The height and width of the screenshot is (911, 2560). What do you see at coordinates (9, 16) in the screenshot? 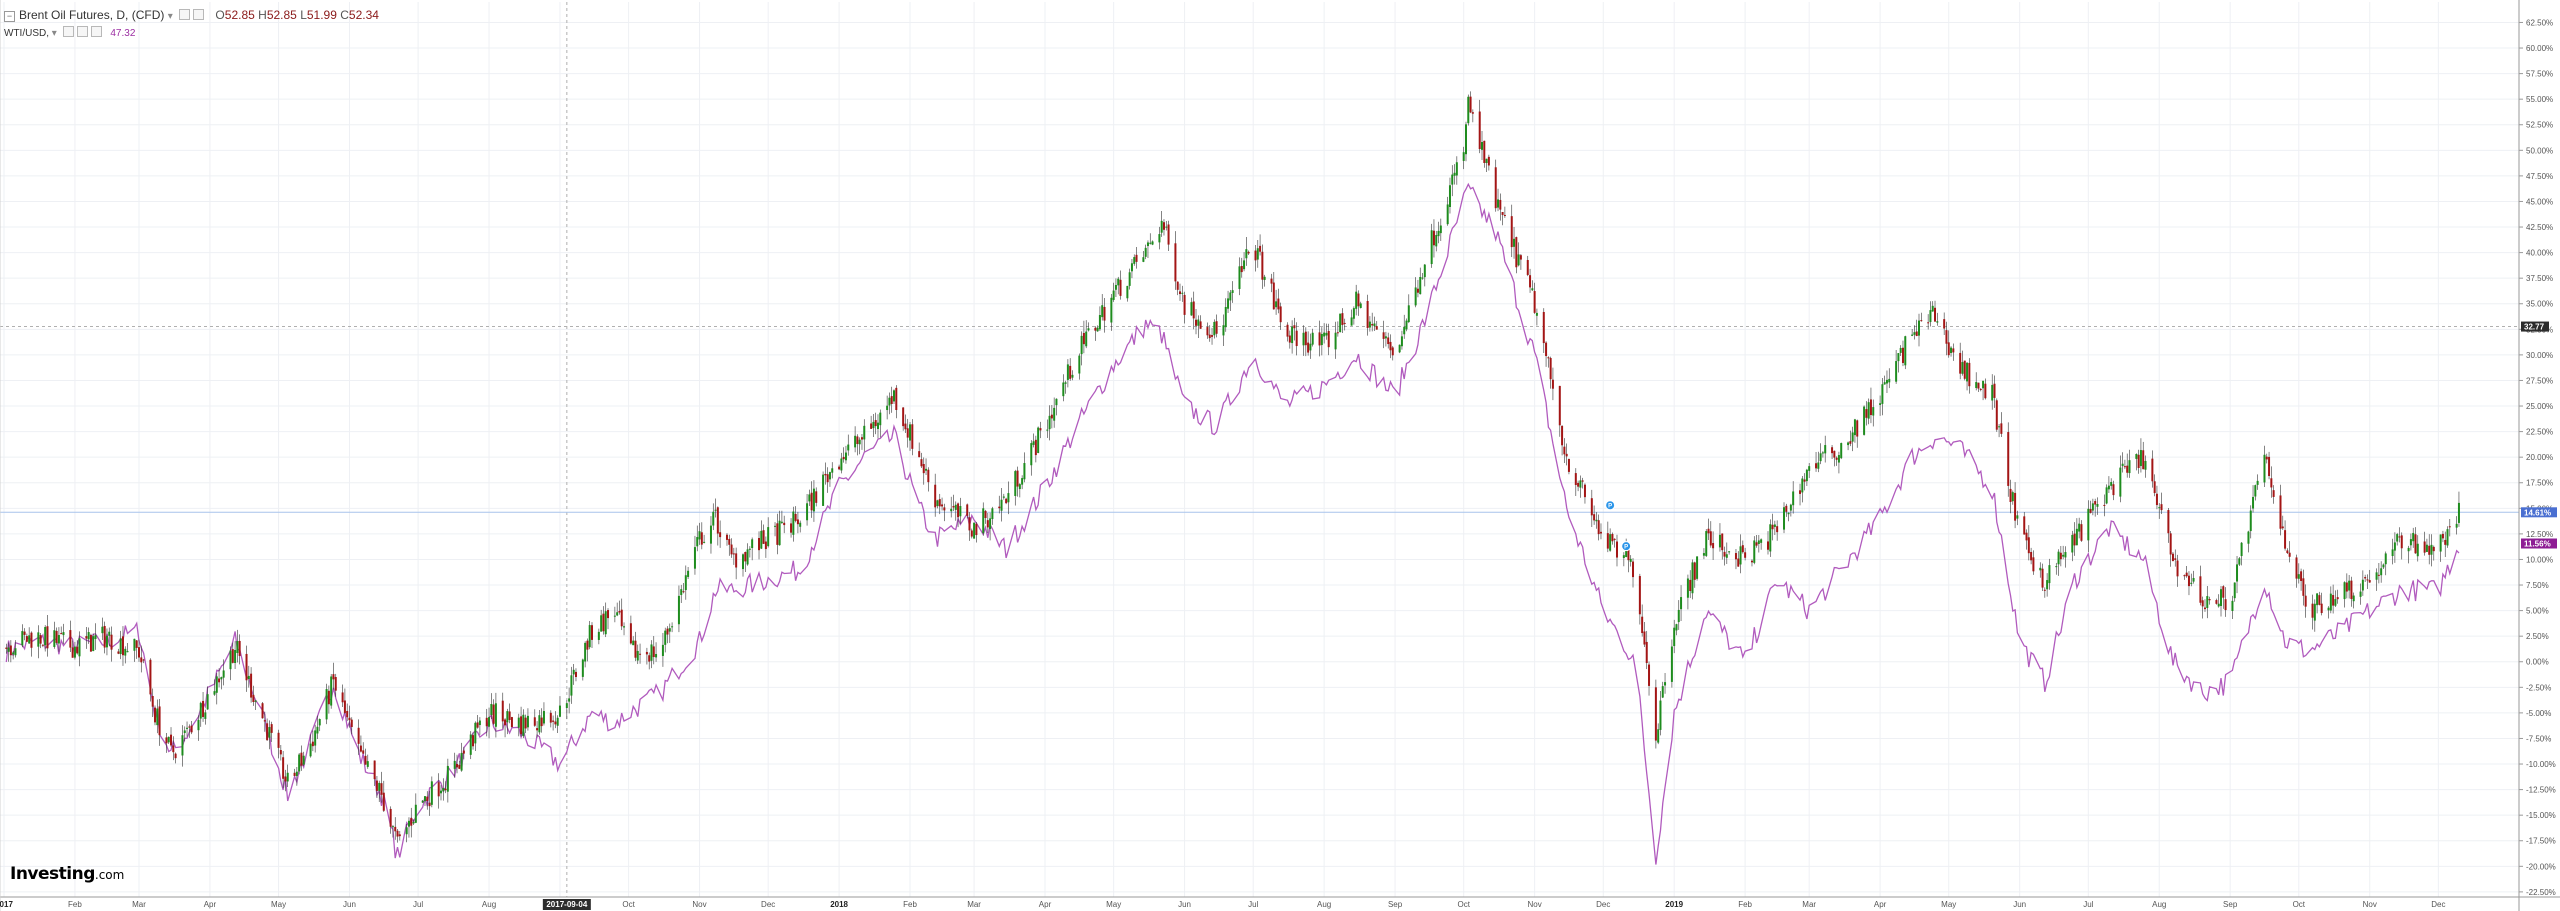
I see `collapse-toggle-icon: −` at bounding box center [9, 16].